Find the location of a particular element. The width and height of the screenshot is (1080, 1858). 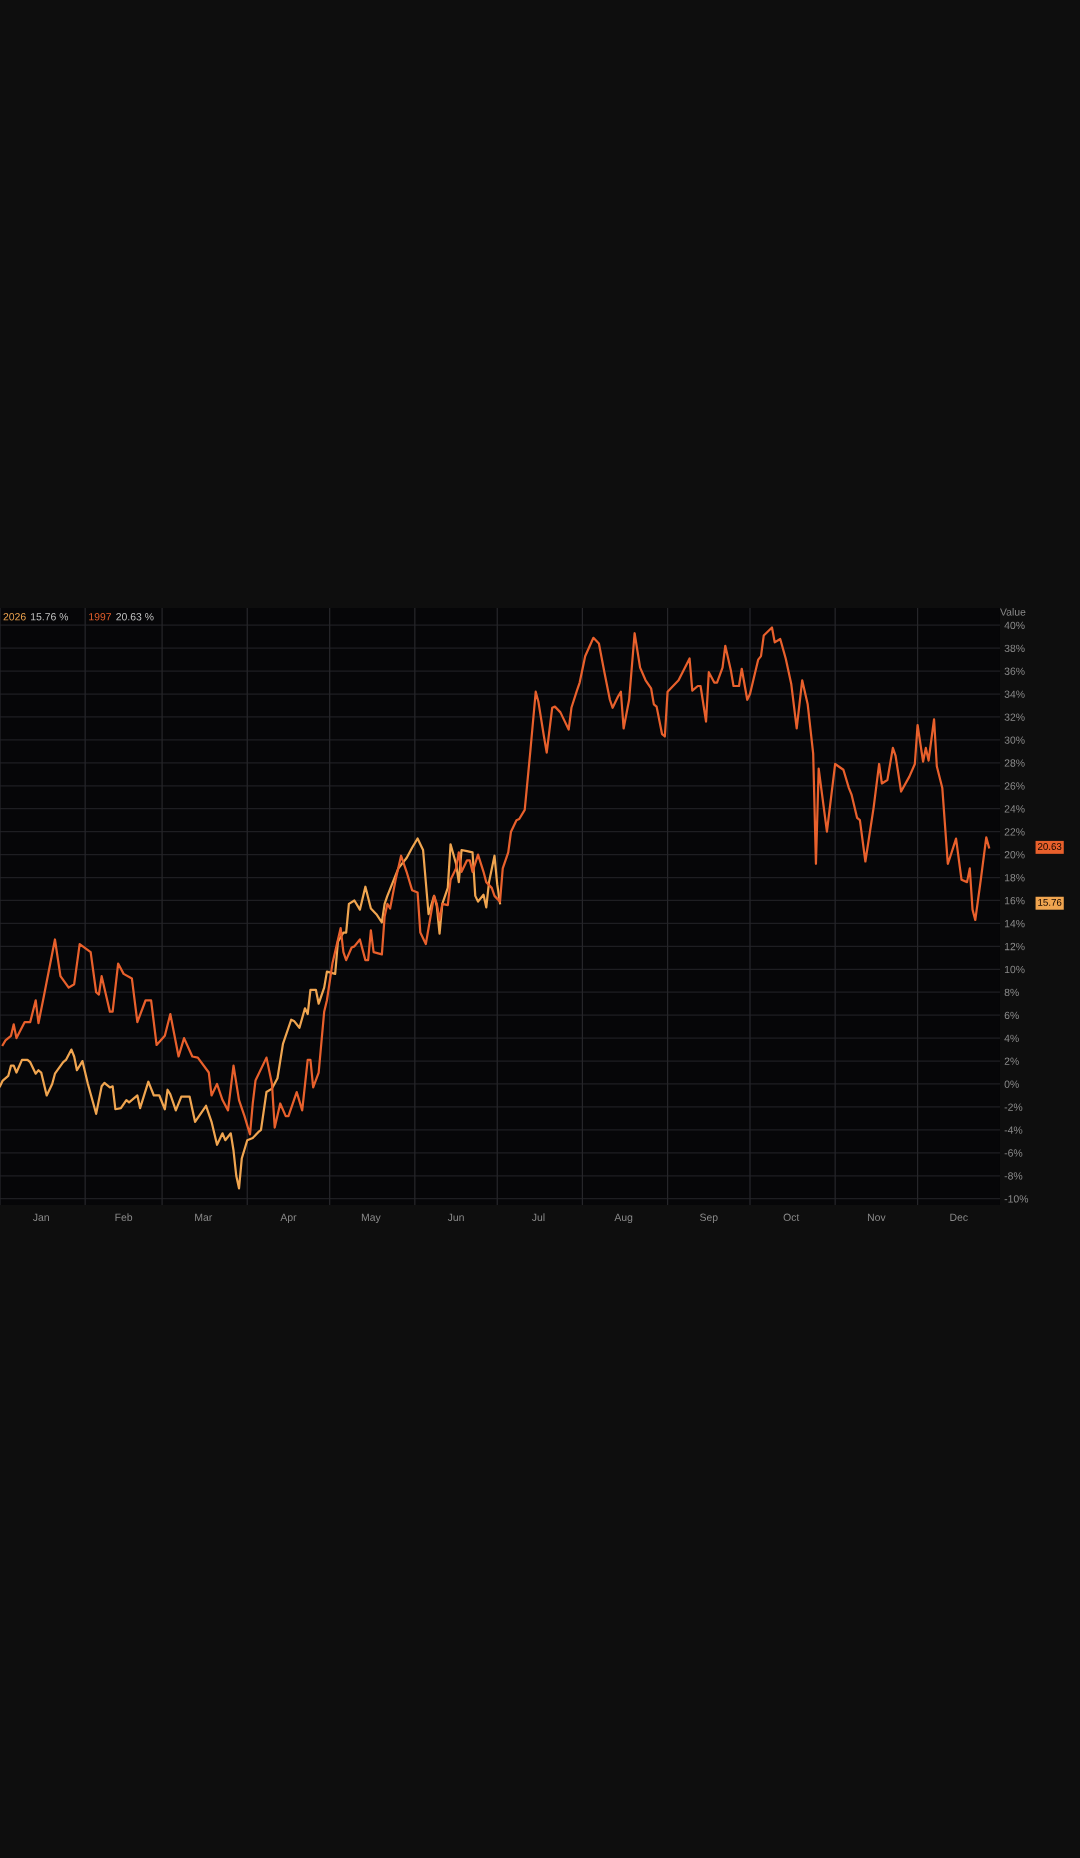

y-tick-label: 16% is located at coordinates (1014, 900).